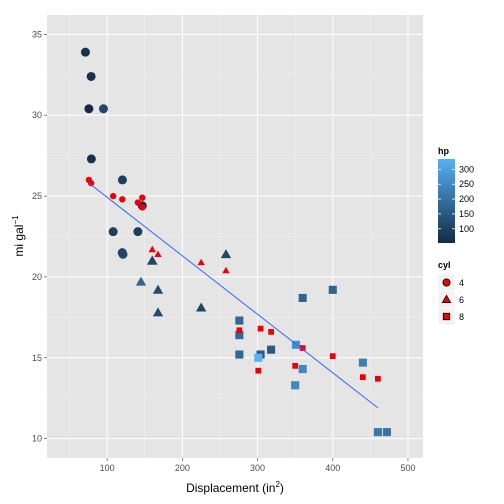  I want to click on legend-cyl: cyl 4 6 8, so click(450, 293).